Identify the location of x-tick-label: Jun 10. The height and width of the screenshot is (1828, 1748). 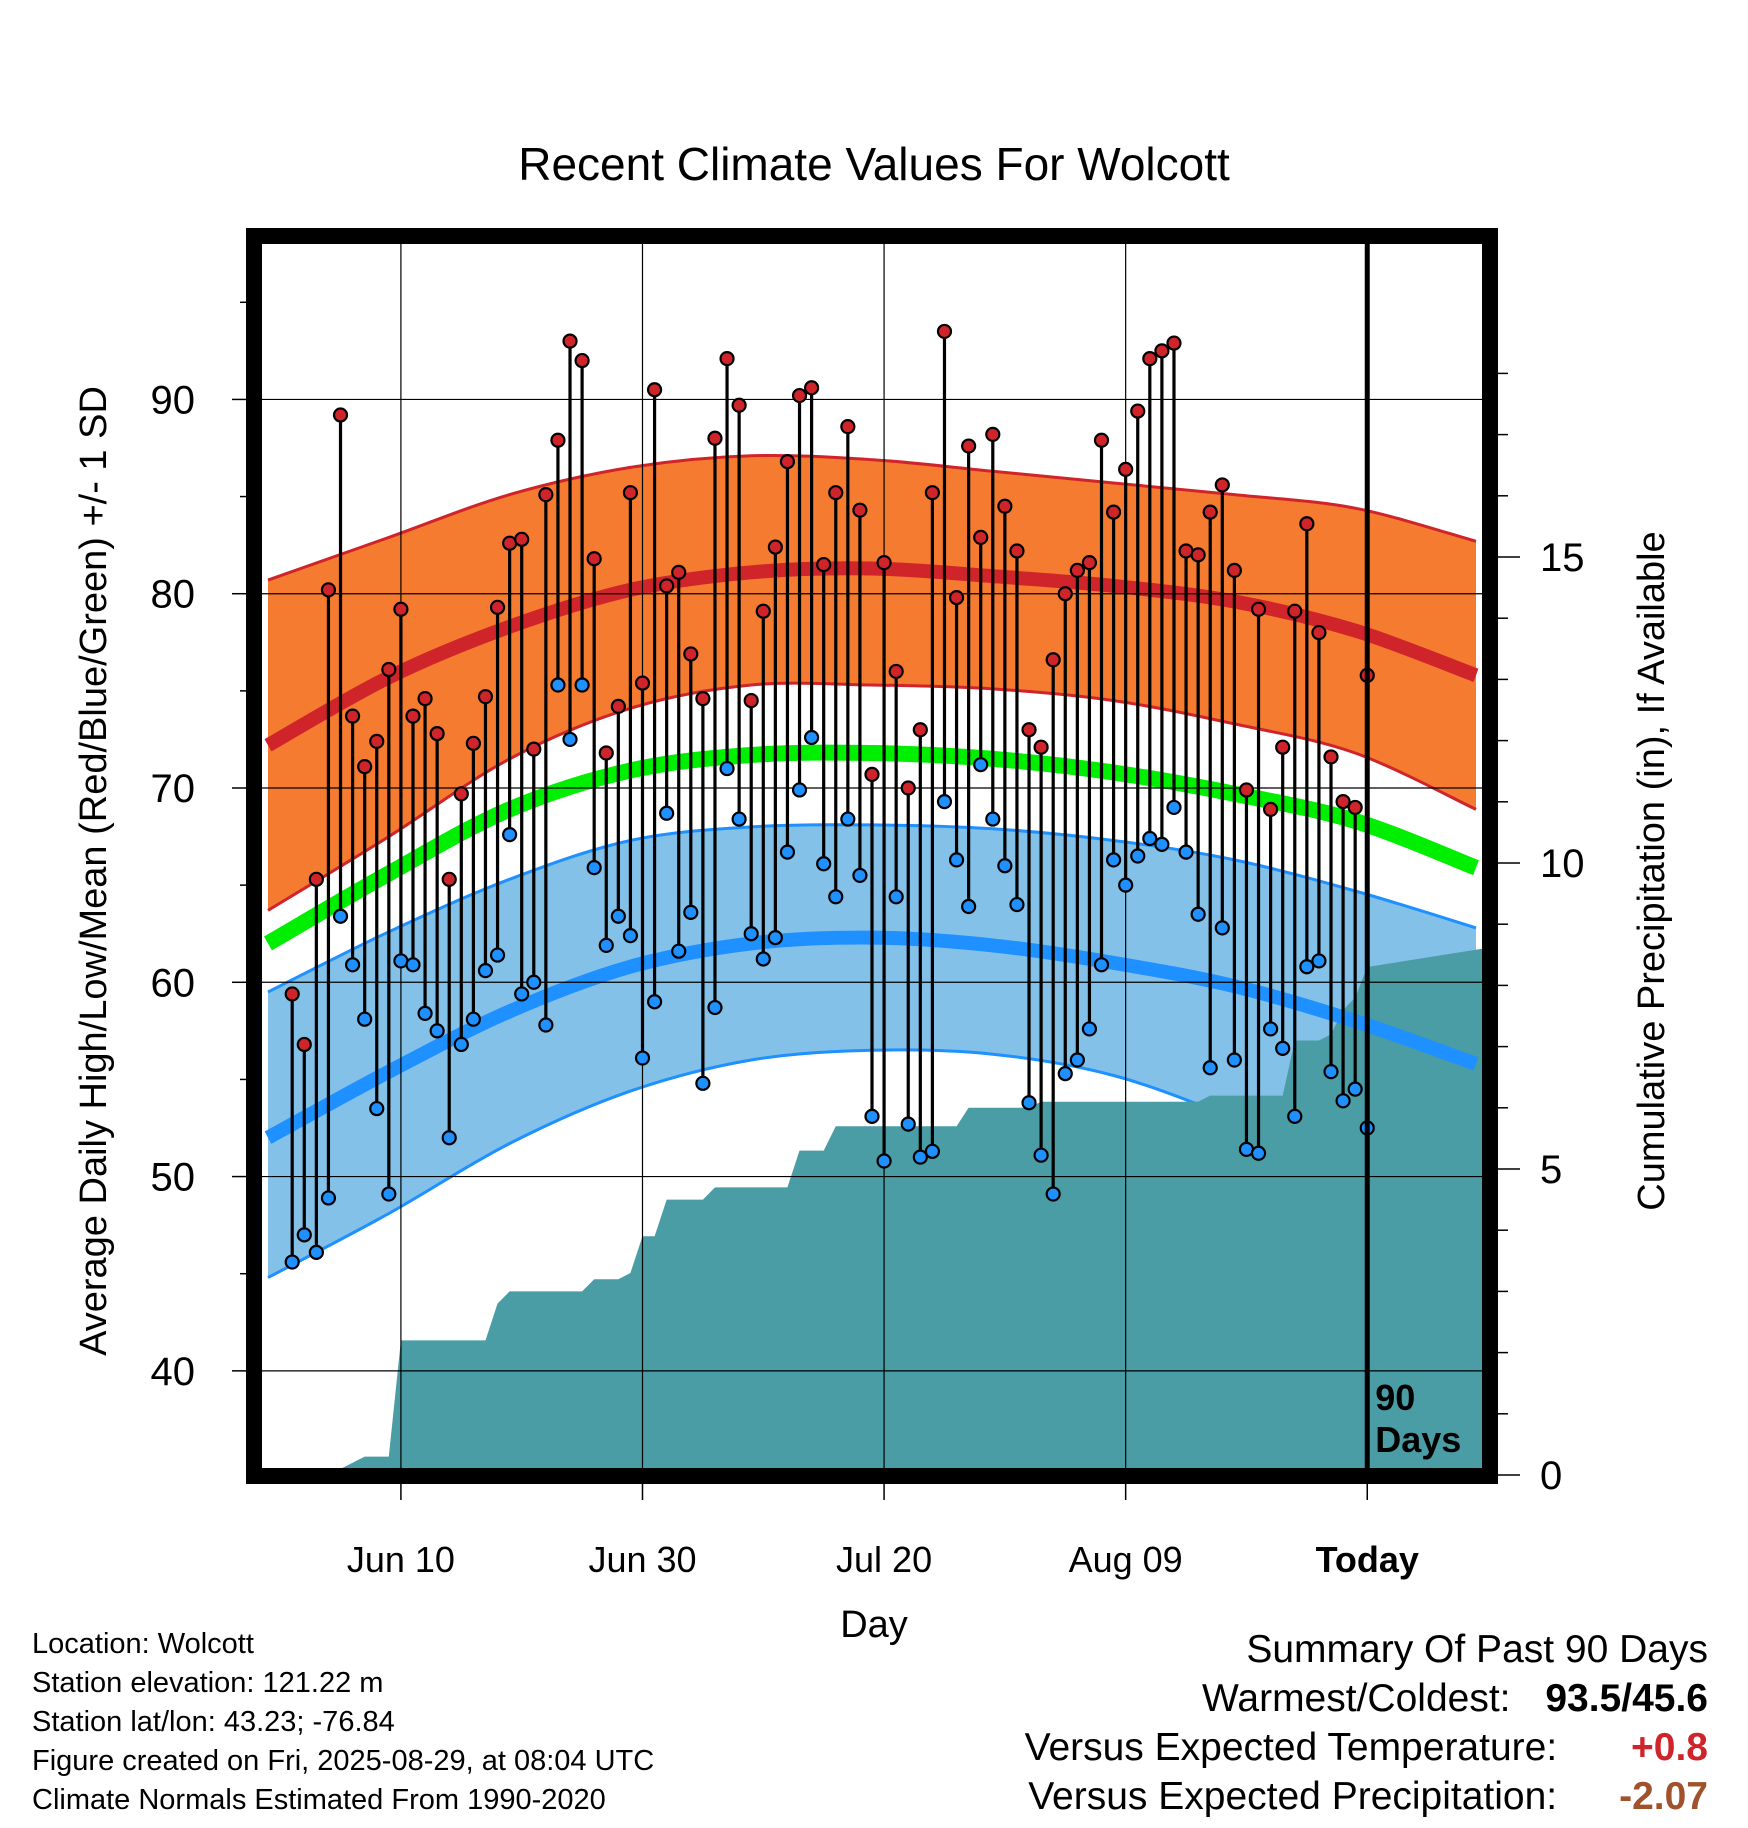
(401, 1559).